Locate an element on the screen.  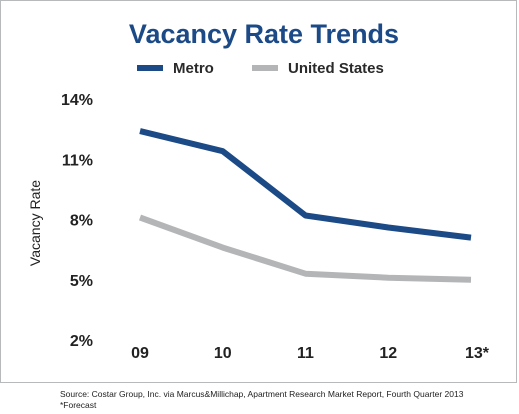
chart-title: Vacancy Rate Trends is located at coordinates (264, 34).